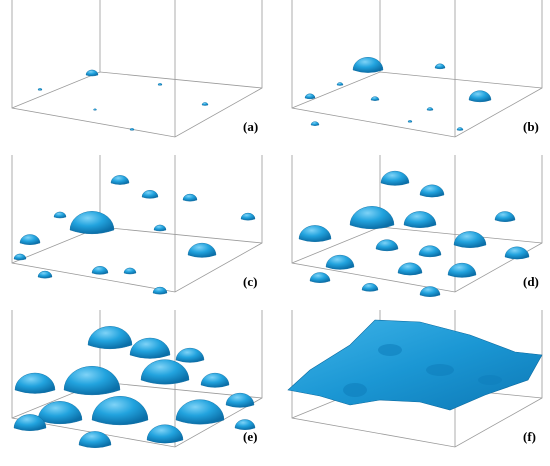 This screenshot has height=466, width=550. I want to click on panel-label: (f), so click(529, 436).